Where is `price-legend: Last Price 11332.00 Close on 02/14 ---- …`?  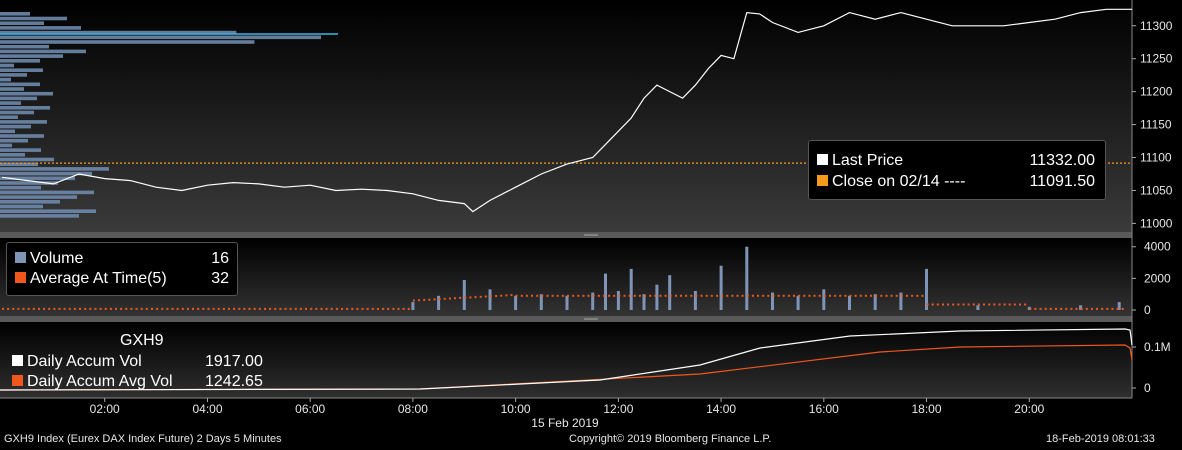 price-legend: Last Price 11332.00 Close on 02/14 ---- … is located at coordinates (957, 170).